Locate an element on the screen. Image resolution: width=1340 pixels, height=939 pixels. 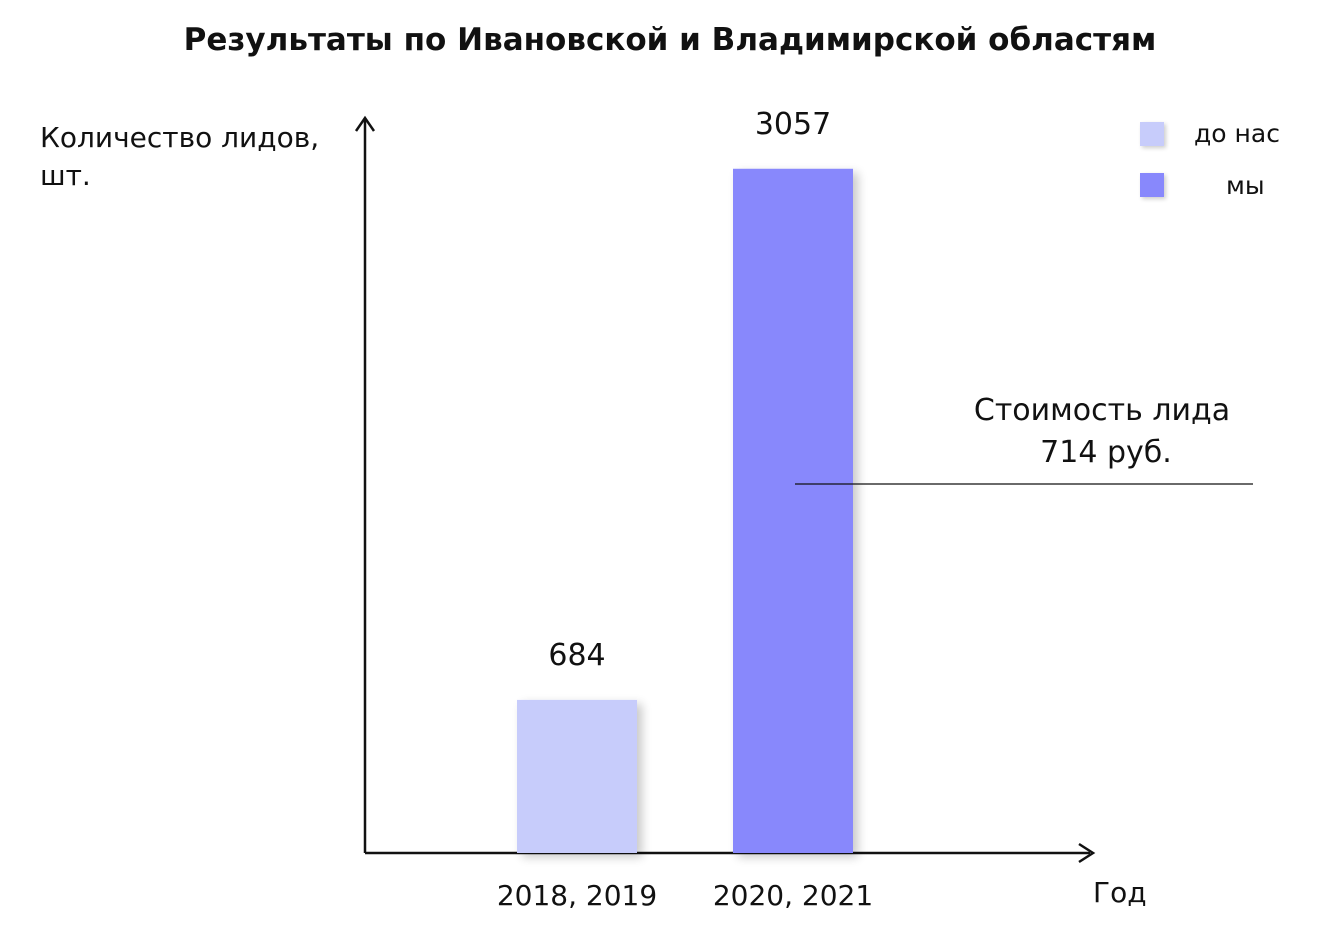
y-axis-label-unit: шт. is located at coordinates (65, 175).